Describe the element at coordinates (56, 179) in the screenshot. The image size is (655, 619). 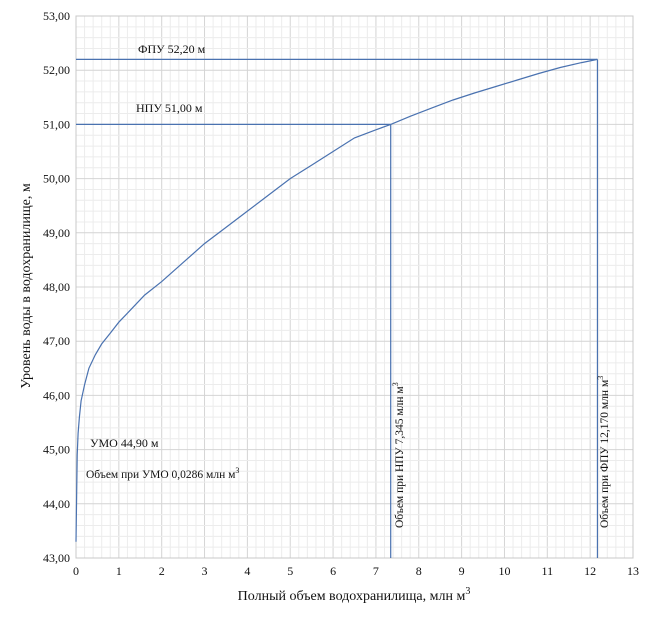
I see `y-tick-label: 50,00` at that location.